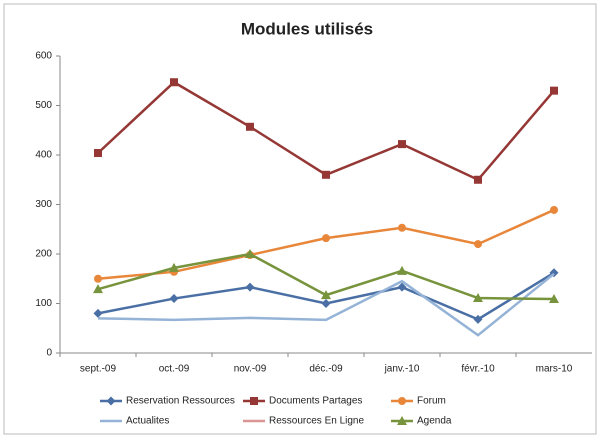  I want to click on chart-title: Modules utilisés, so click(307, 28).